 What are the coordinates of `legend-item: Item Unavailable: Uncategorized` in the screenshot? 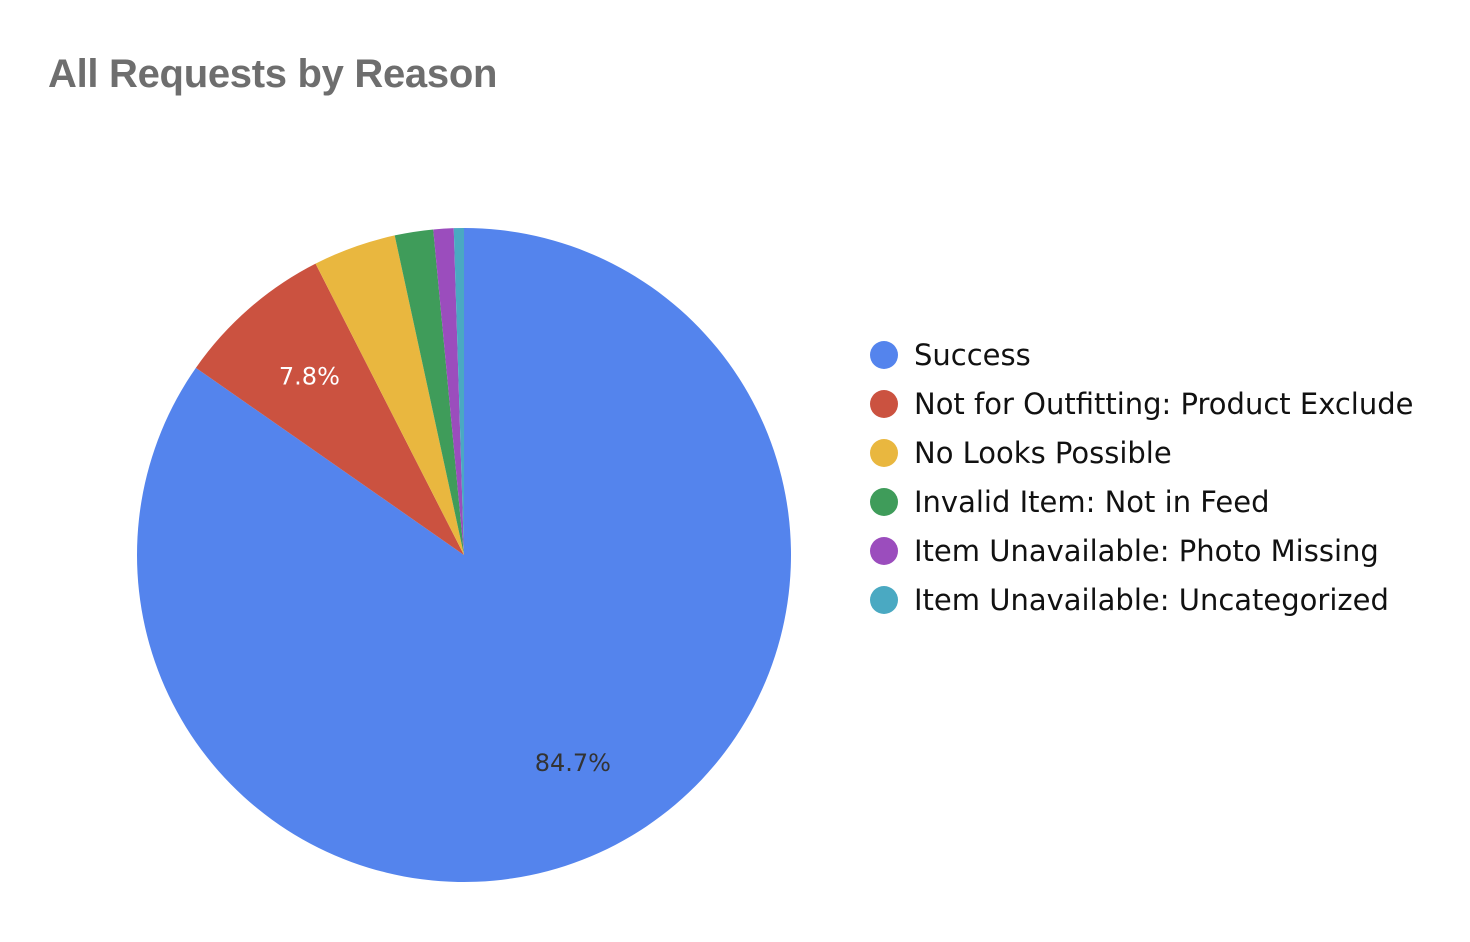 It's located at (1141, 599).